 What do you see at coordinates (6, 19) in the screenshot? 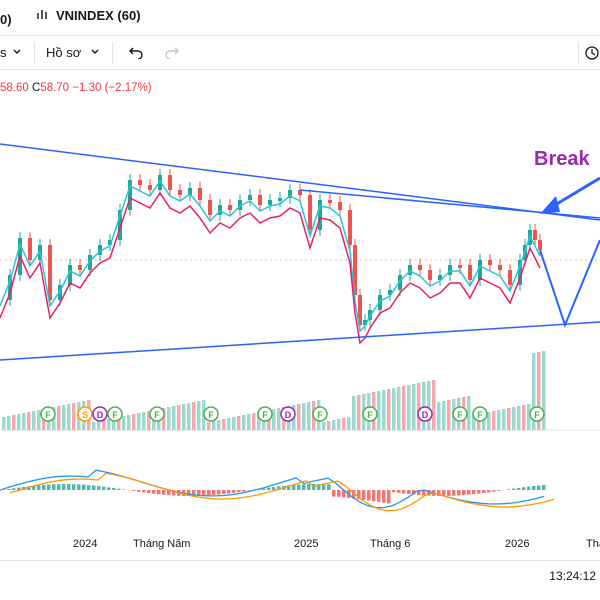
I see `tab-previous: 0)` at bounding box center [6, 19].